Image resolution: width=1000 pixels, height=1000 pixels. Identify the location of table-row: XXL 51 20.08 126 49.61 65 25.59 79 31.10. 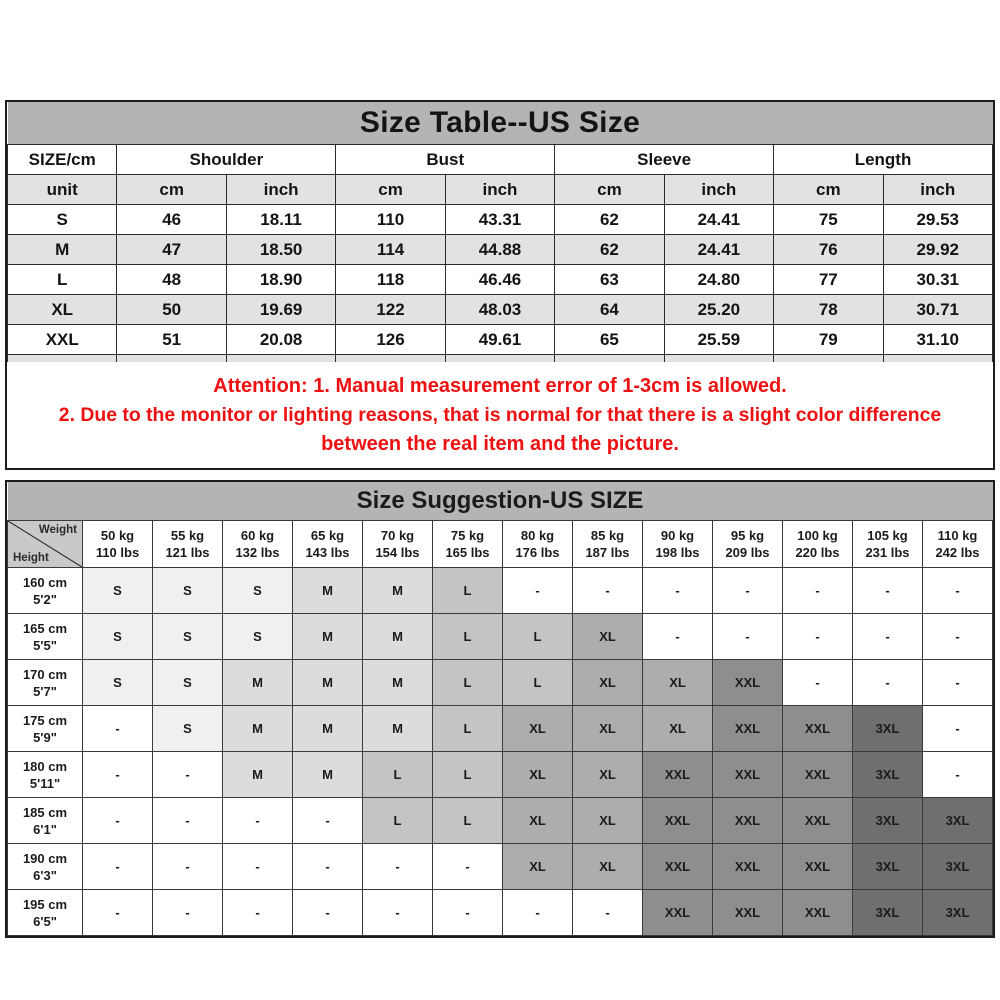
(499, 339).